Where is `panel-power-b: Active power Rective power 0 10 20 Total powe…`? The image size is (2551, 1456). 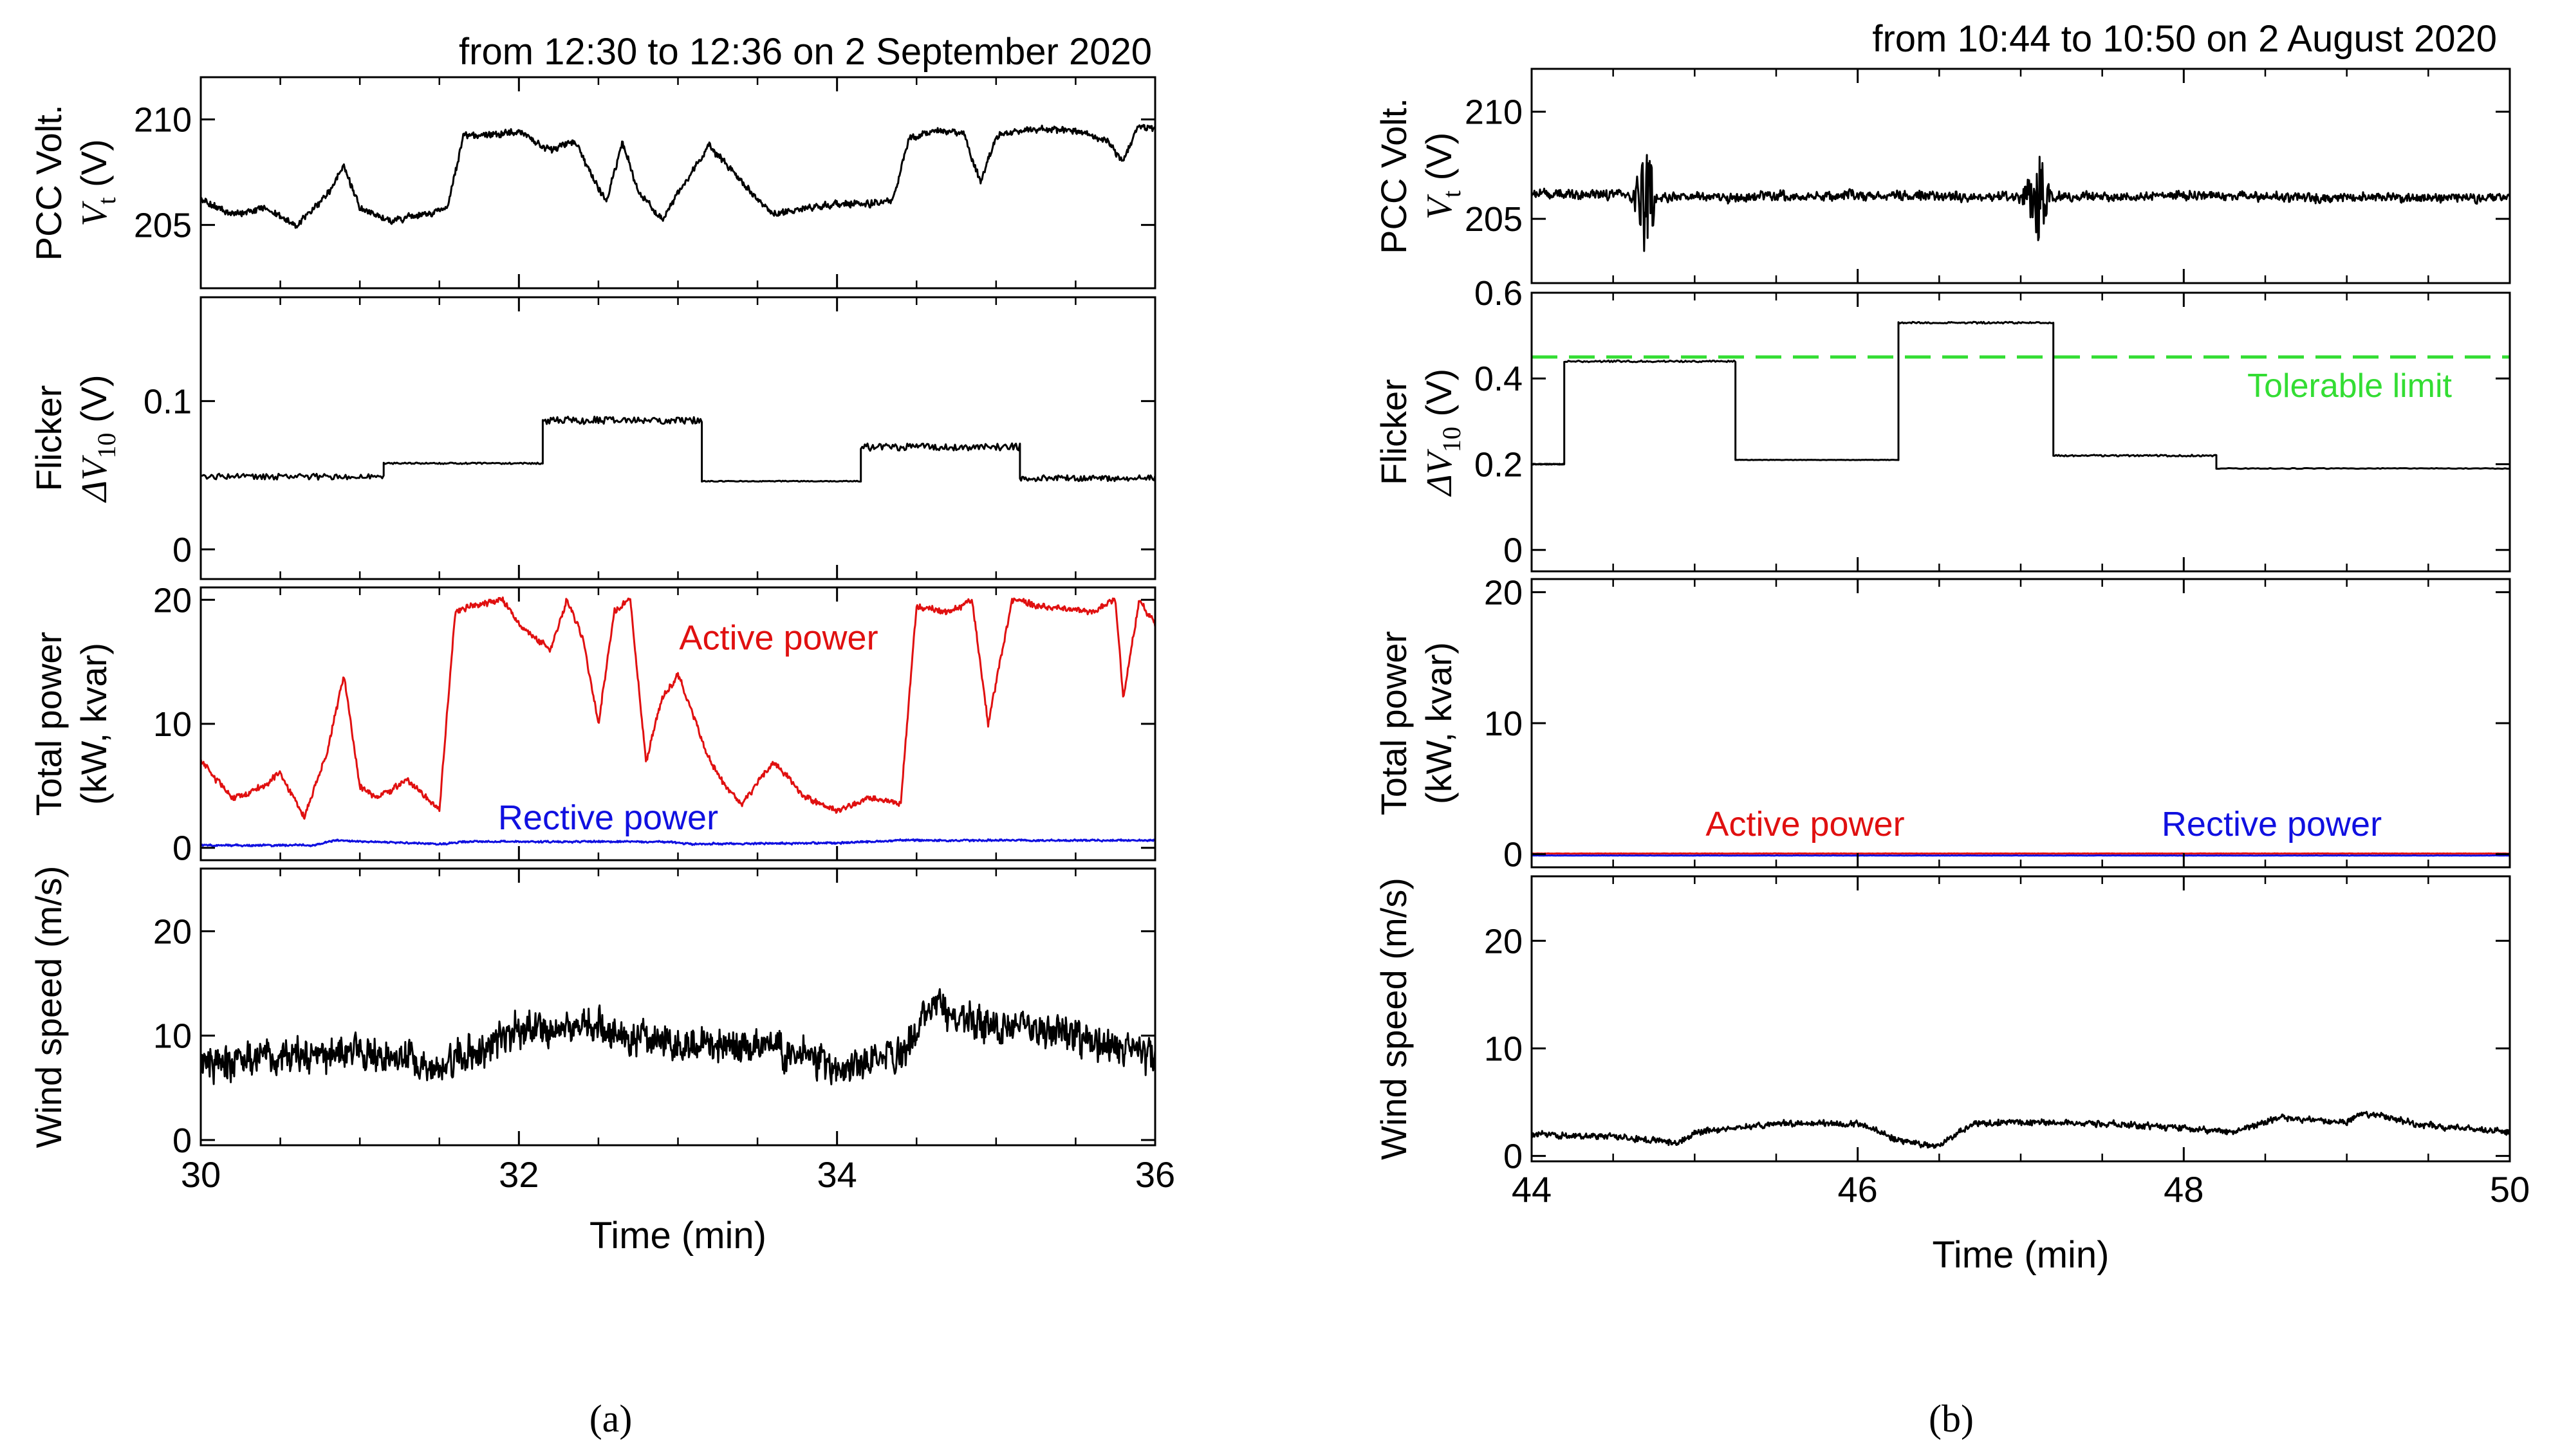
panel-power-b: Active power Rective power 0 10 20 Total powe… is located at coordinates (1942, 723).